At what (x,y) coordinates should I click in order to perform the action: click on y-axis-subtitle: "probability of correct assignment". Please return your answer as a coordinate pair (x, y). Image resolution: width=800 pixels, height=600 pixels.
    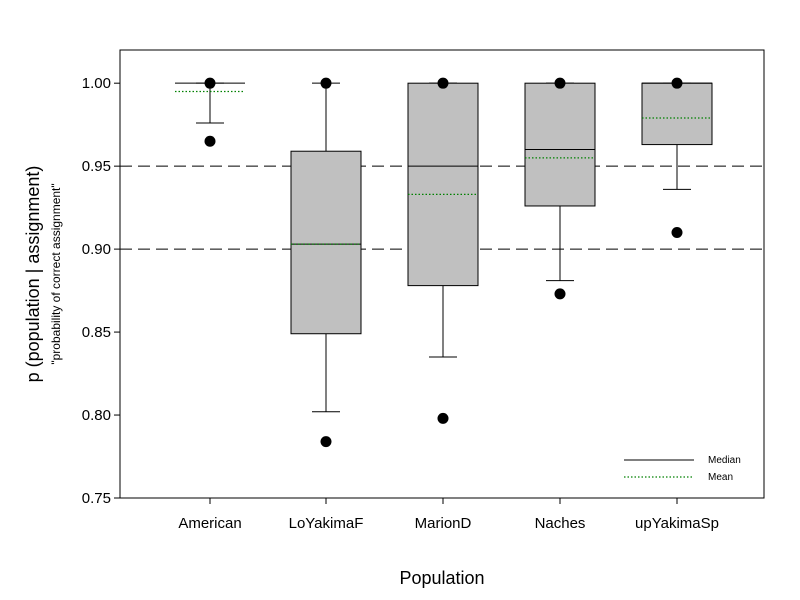
    Looking at the image, I should click on (56, 273).